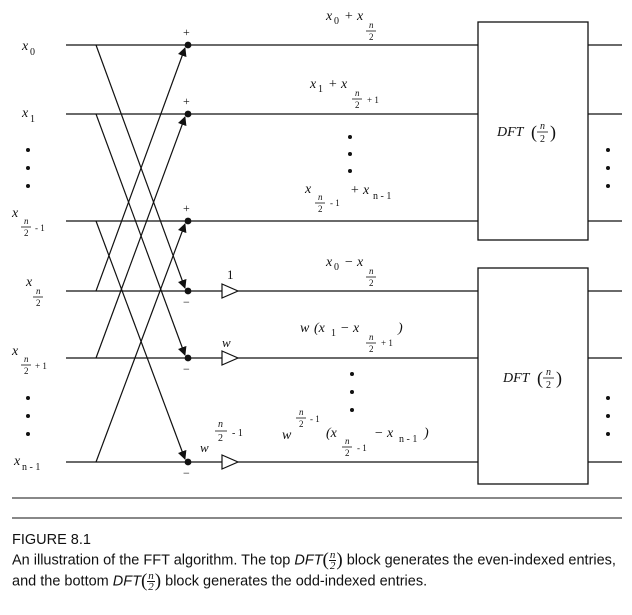 The height and width of the screenshot is (615, 632). I want to click on expr-ellipsis-top, so click(350, 154).